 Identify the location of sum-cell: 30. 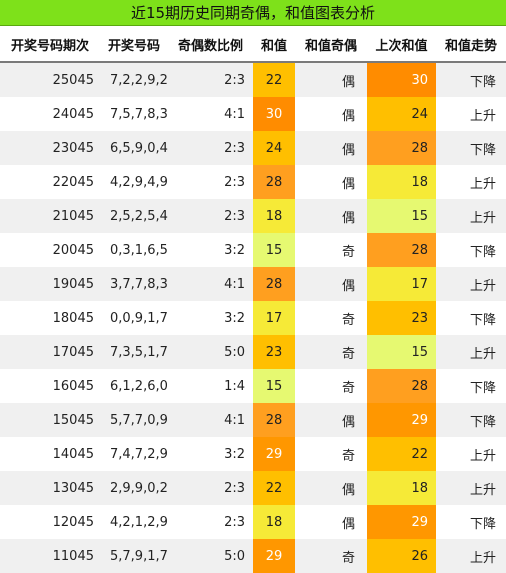
(274, 114).